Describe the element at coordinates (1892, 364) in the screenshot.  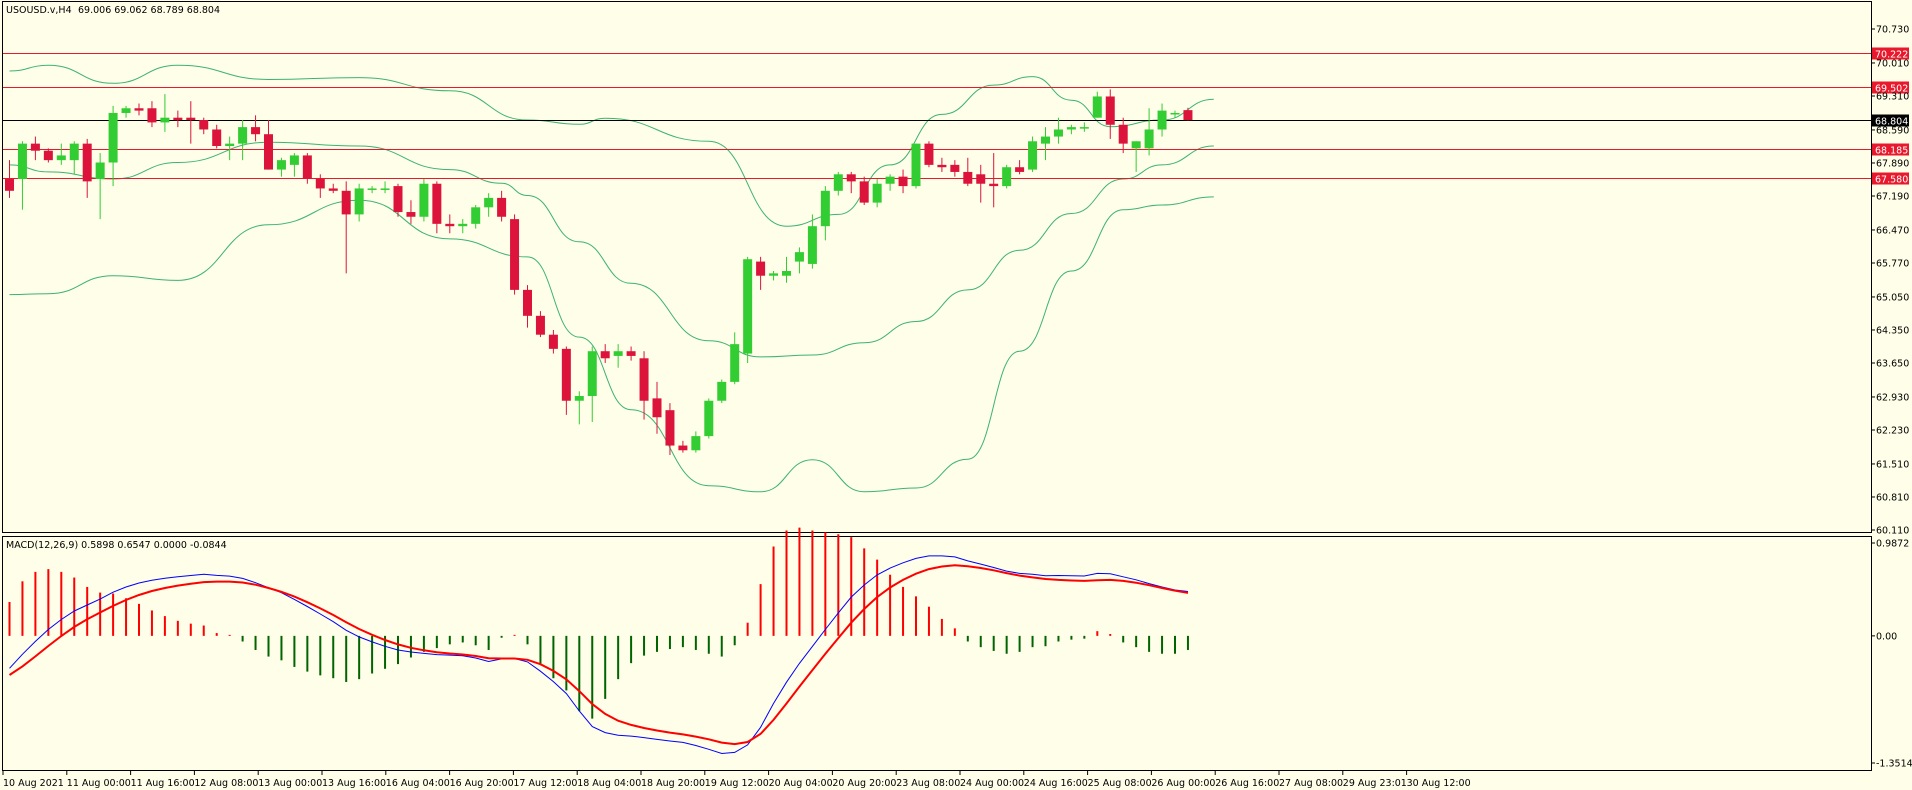
I see `price-axis-label: 63.650` at that location.